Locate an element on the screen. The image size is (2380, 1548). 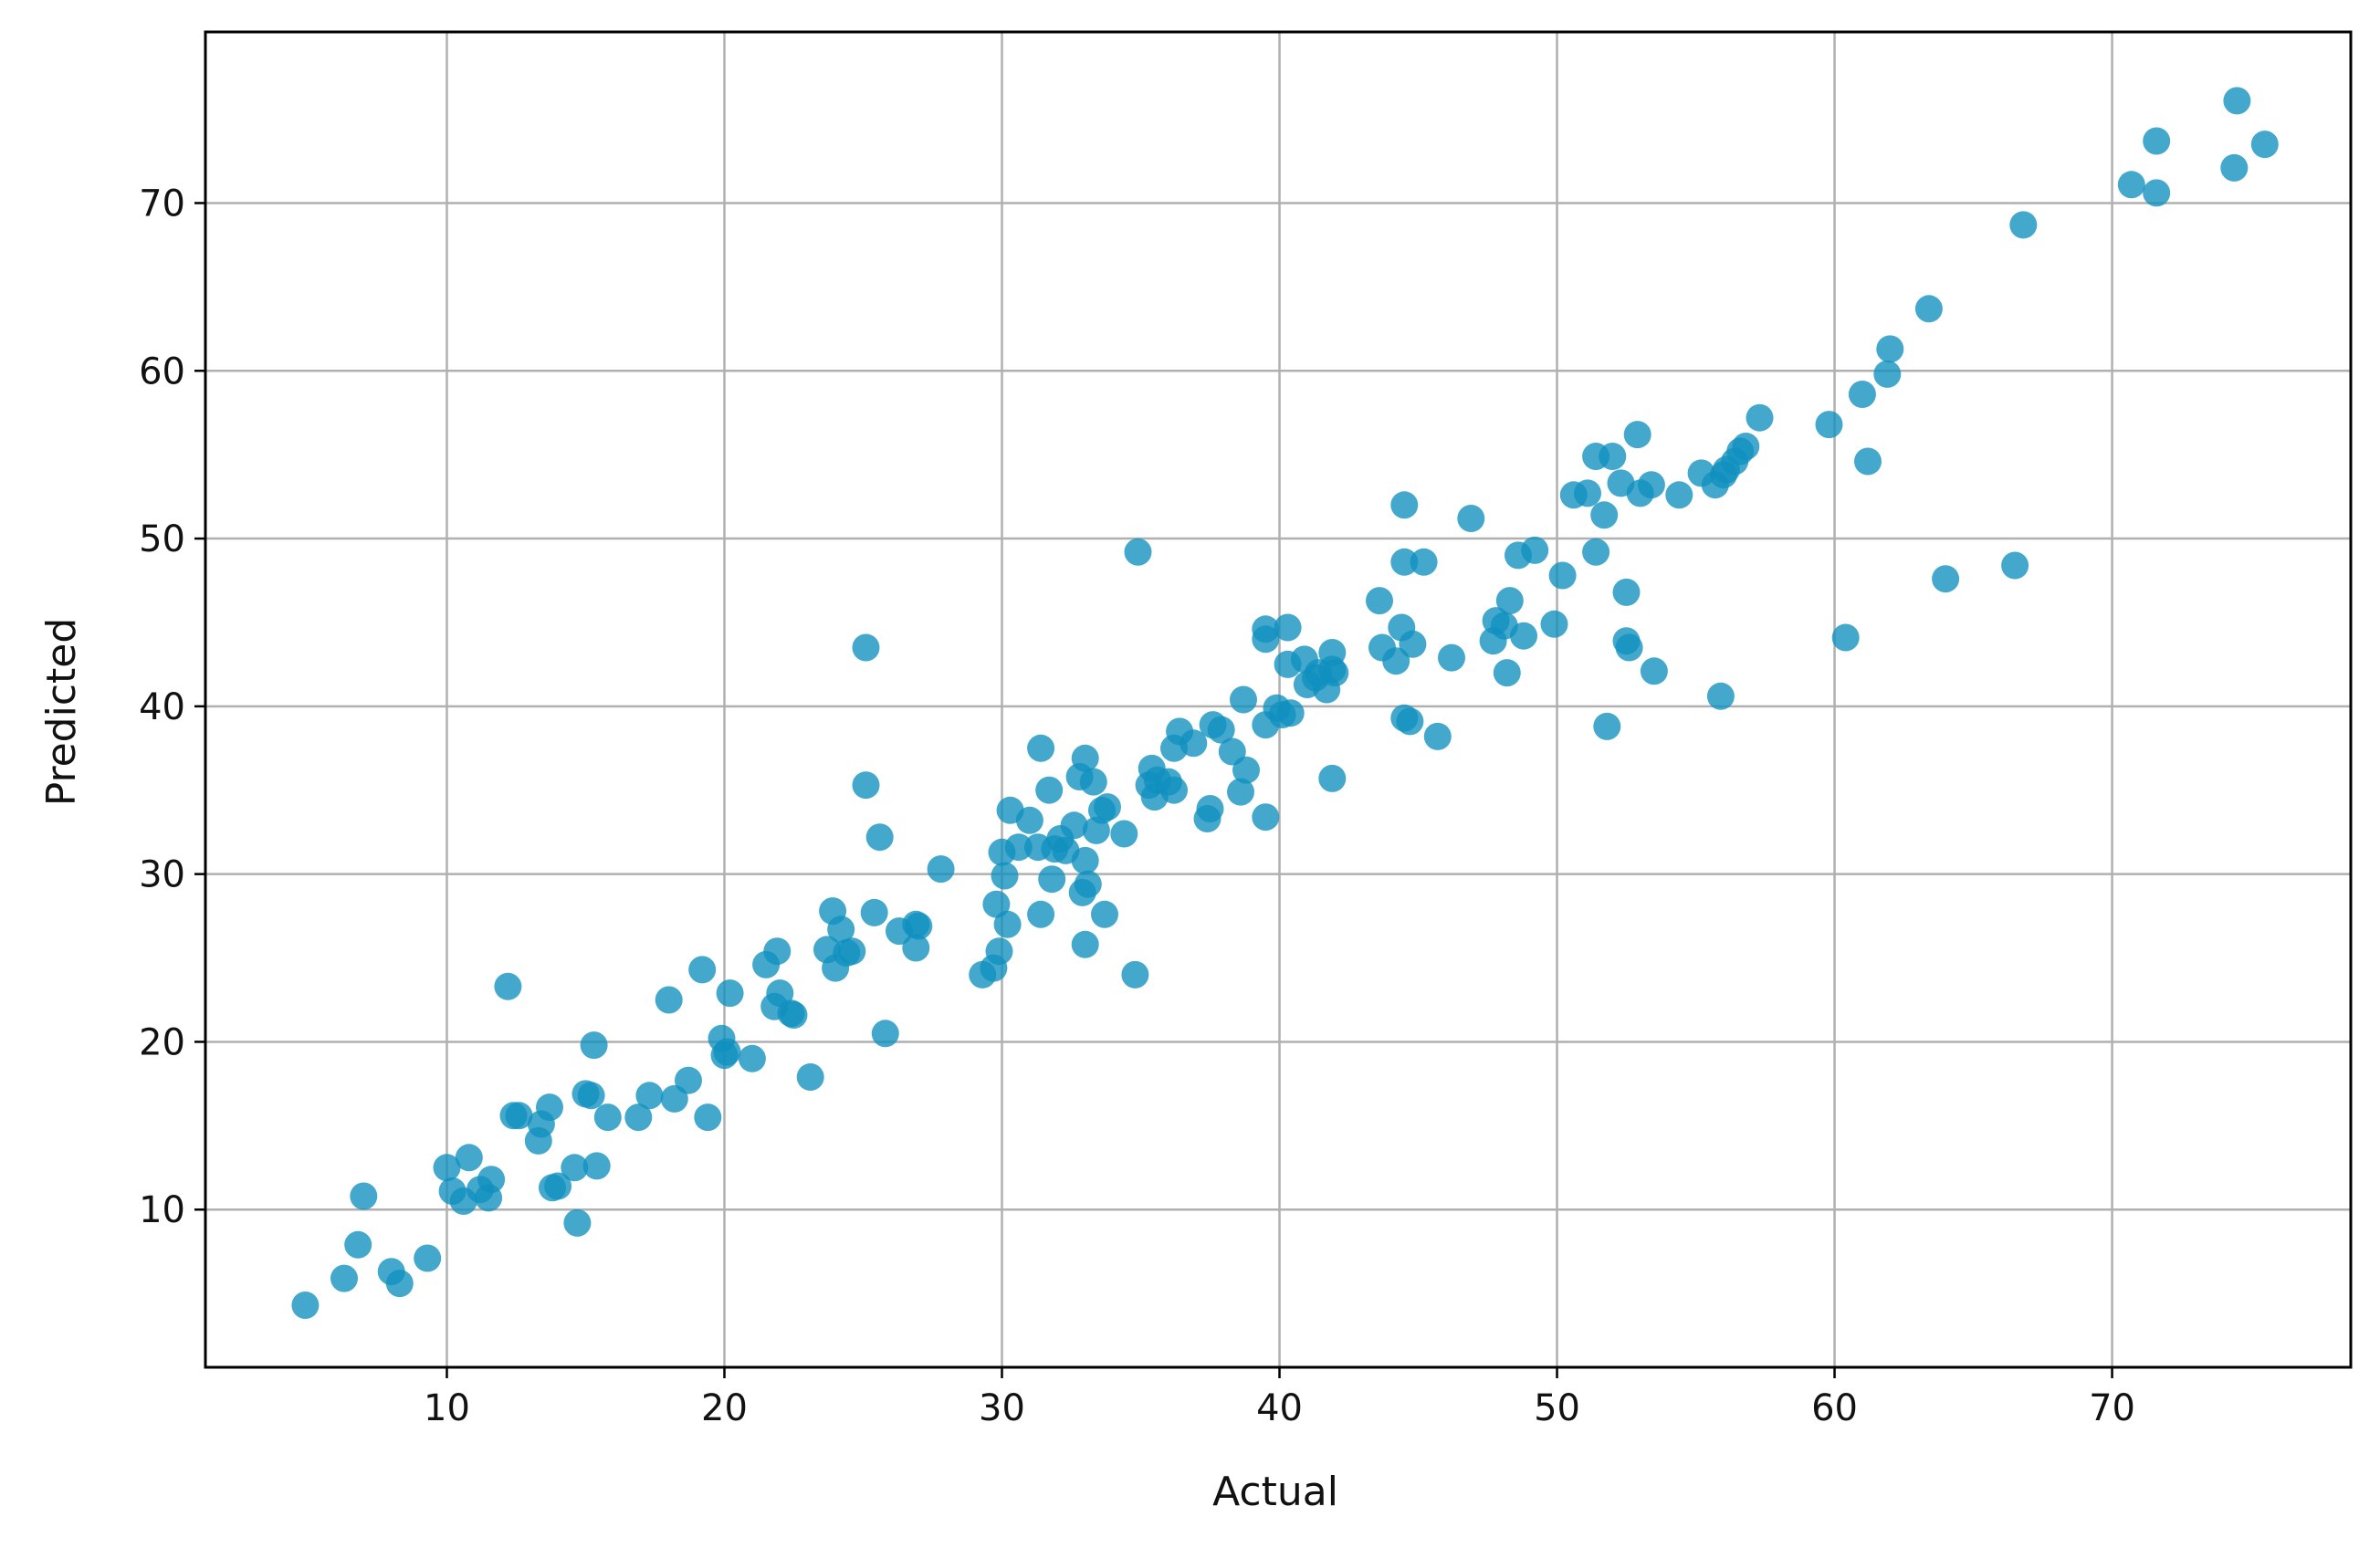
y-tick-label: 20 is located at coordinates (162, 1042).